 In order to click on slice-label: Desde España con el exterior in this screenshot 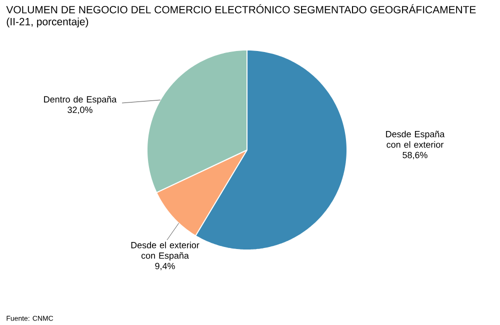, I will do `click(415, 139)`.